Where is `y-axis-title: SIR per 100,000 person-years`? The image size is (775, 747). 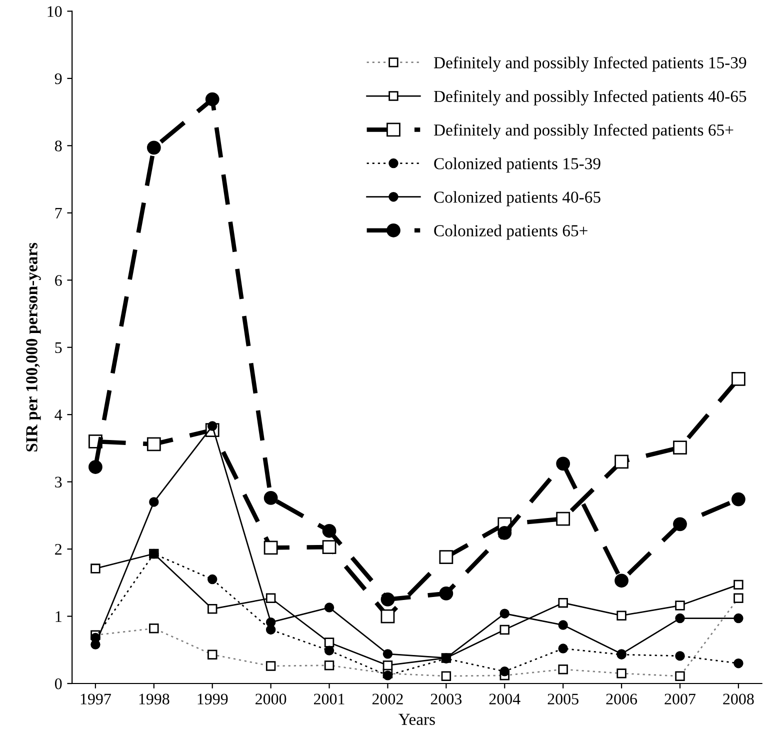 y-axis-title: SIR per 100,000 person-years is located at coordinates (33, 347).